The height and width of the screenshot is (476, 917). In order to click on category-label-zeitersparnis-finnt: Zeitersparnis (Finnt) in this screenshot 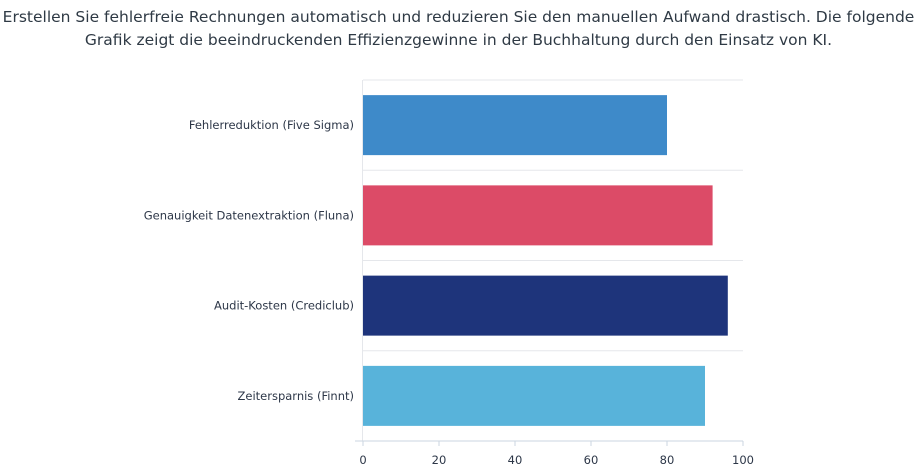, I will do `click(296, 396)`.